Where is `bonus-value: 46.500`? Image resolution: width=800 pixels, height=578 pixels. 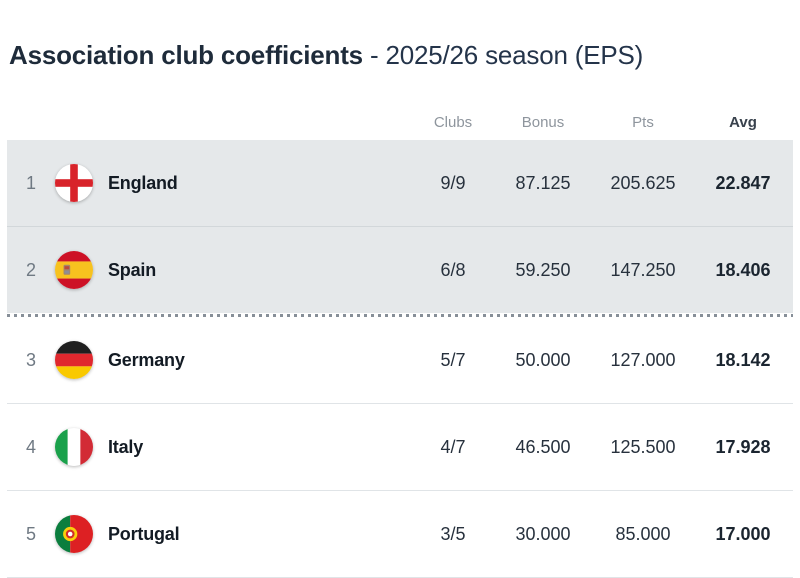
bonus-value: 46.500 is located at coordinates (543, 446).